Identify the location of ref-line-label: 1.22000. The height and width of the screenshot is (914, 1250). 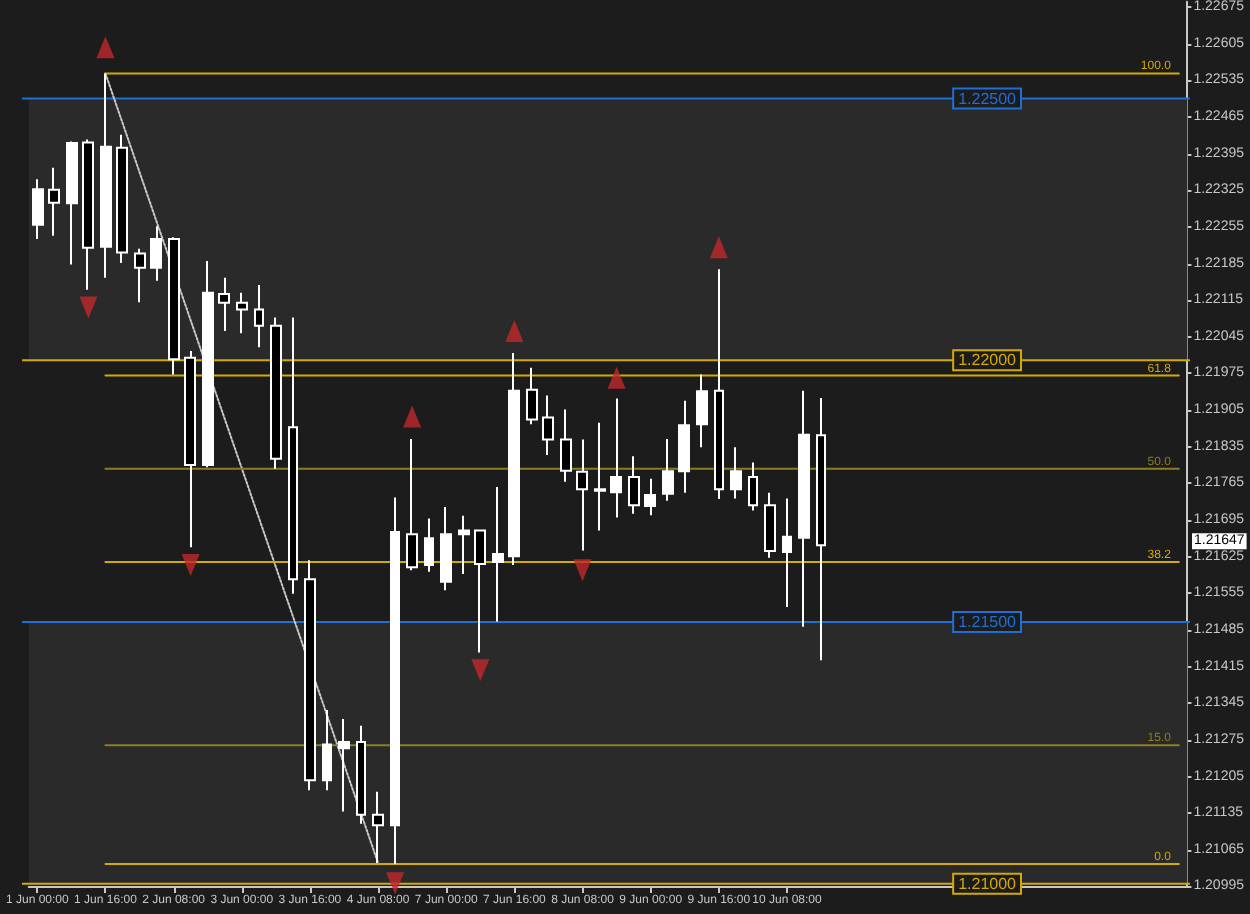
(988, 360).